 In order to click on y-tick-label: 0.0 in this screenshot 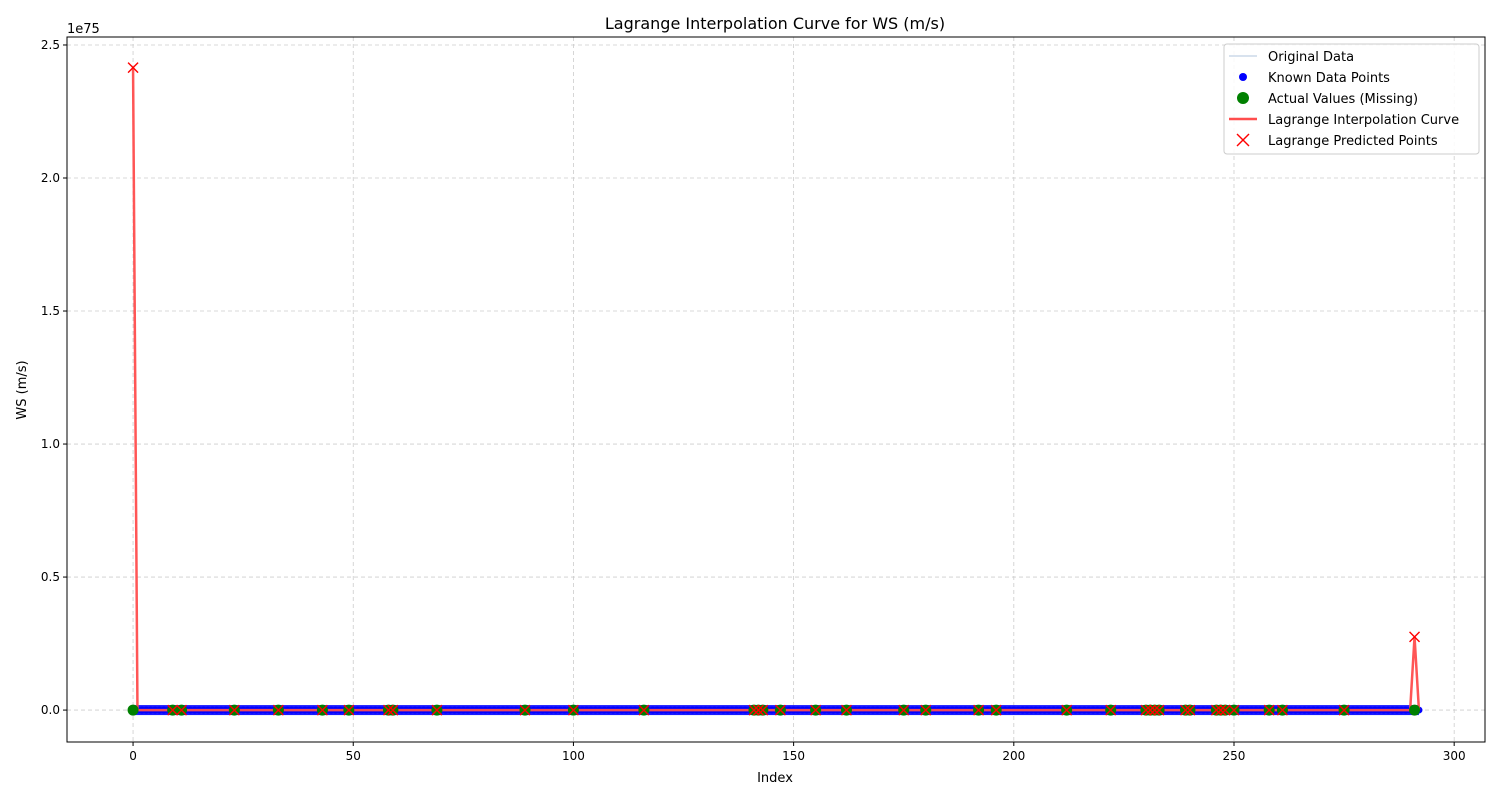, I will do `click(50, 710)`.